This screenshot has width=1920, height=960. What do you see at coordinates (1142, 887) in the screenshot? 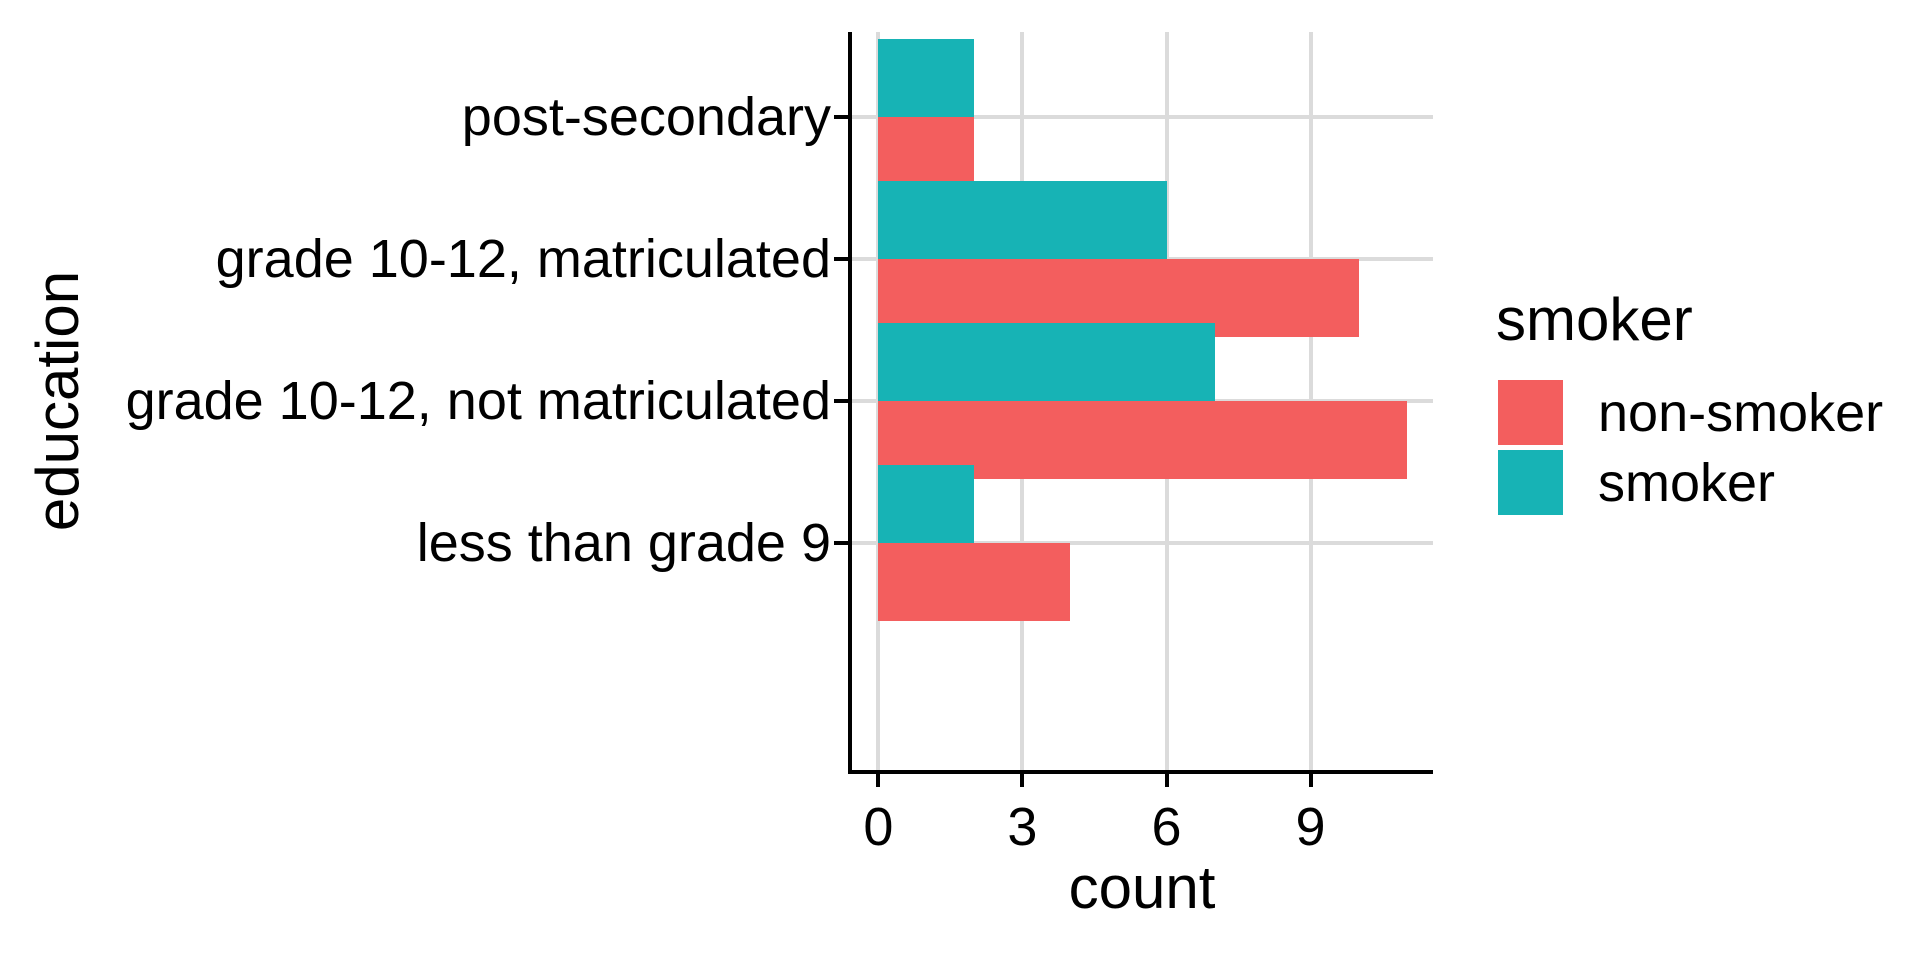
I see `x-axis-title: count` at bounding box center [1142, 887].